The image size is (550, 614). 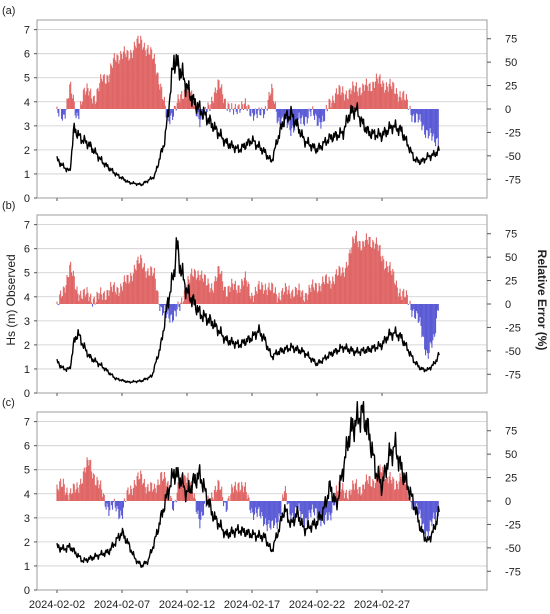 What do you see at coordinates (8, 11) in the screenshot?
I see `panel-label: (a)` at bounding box center [8, 11].